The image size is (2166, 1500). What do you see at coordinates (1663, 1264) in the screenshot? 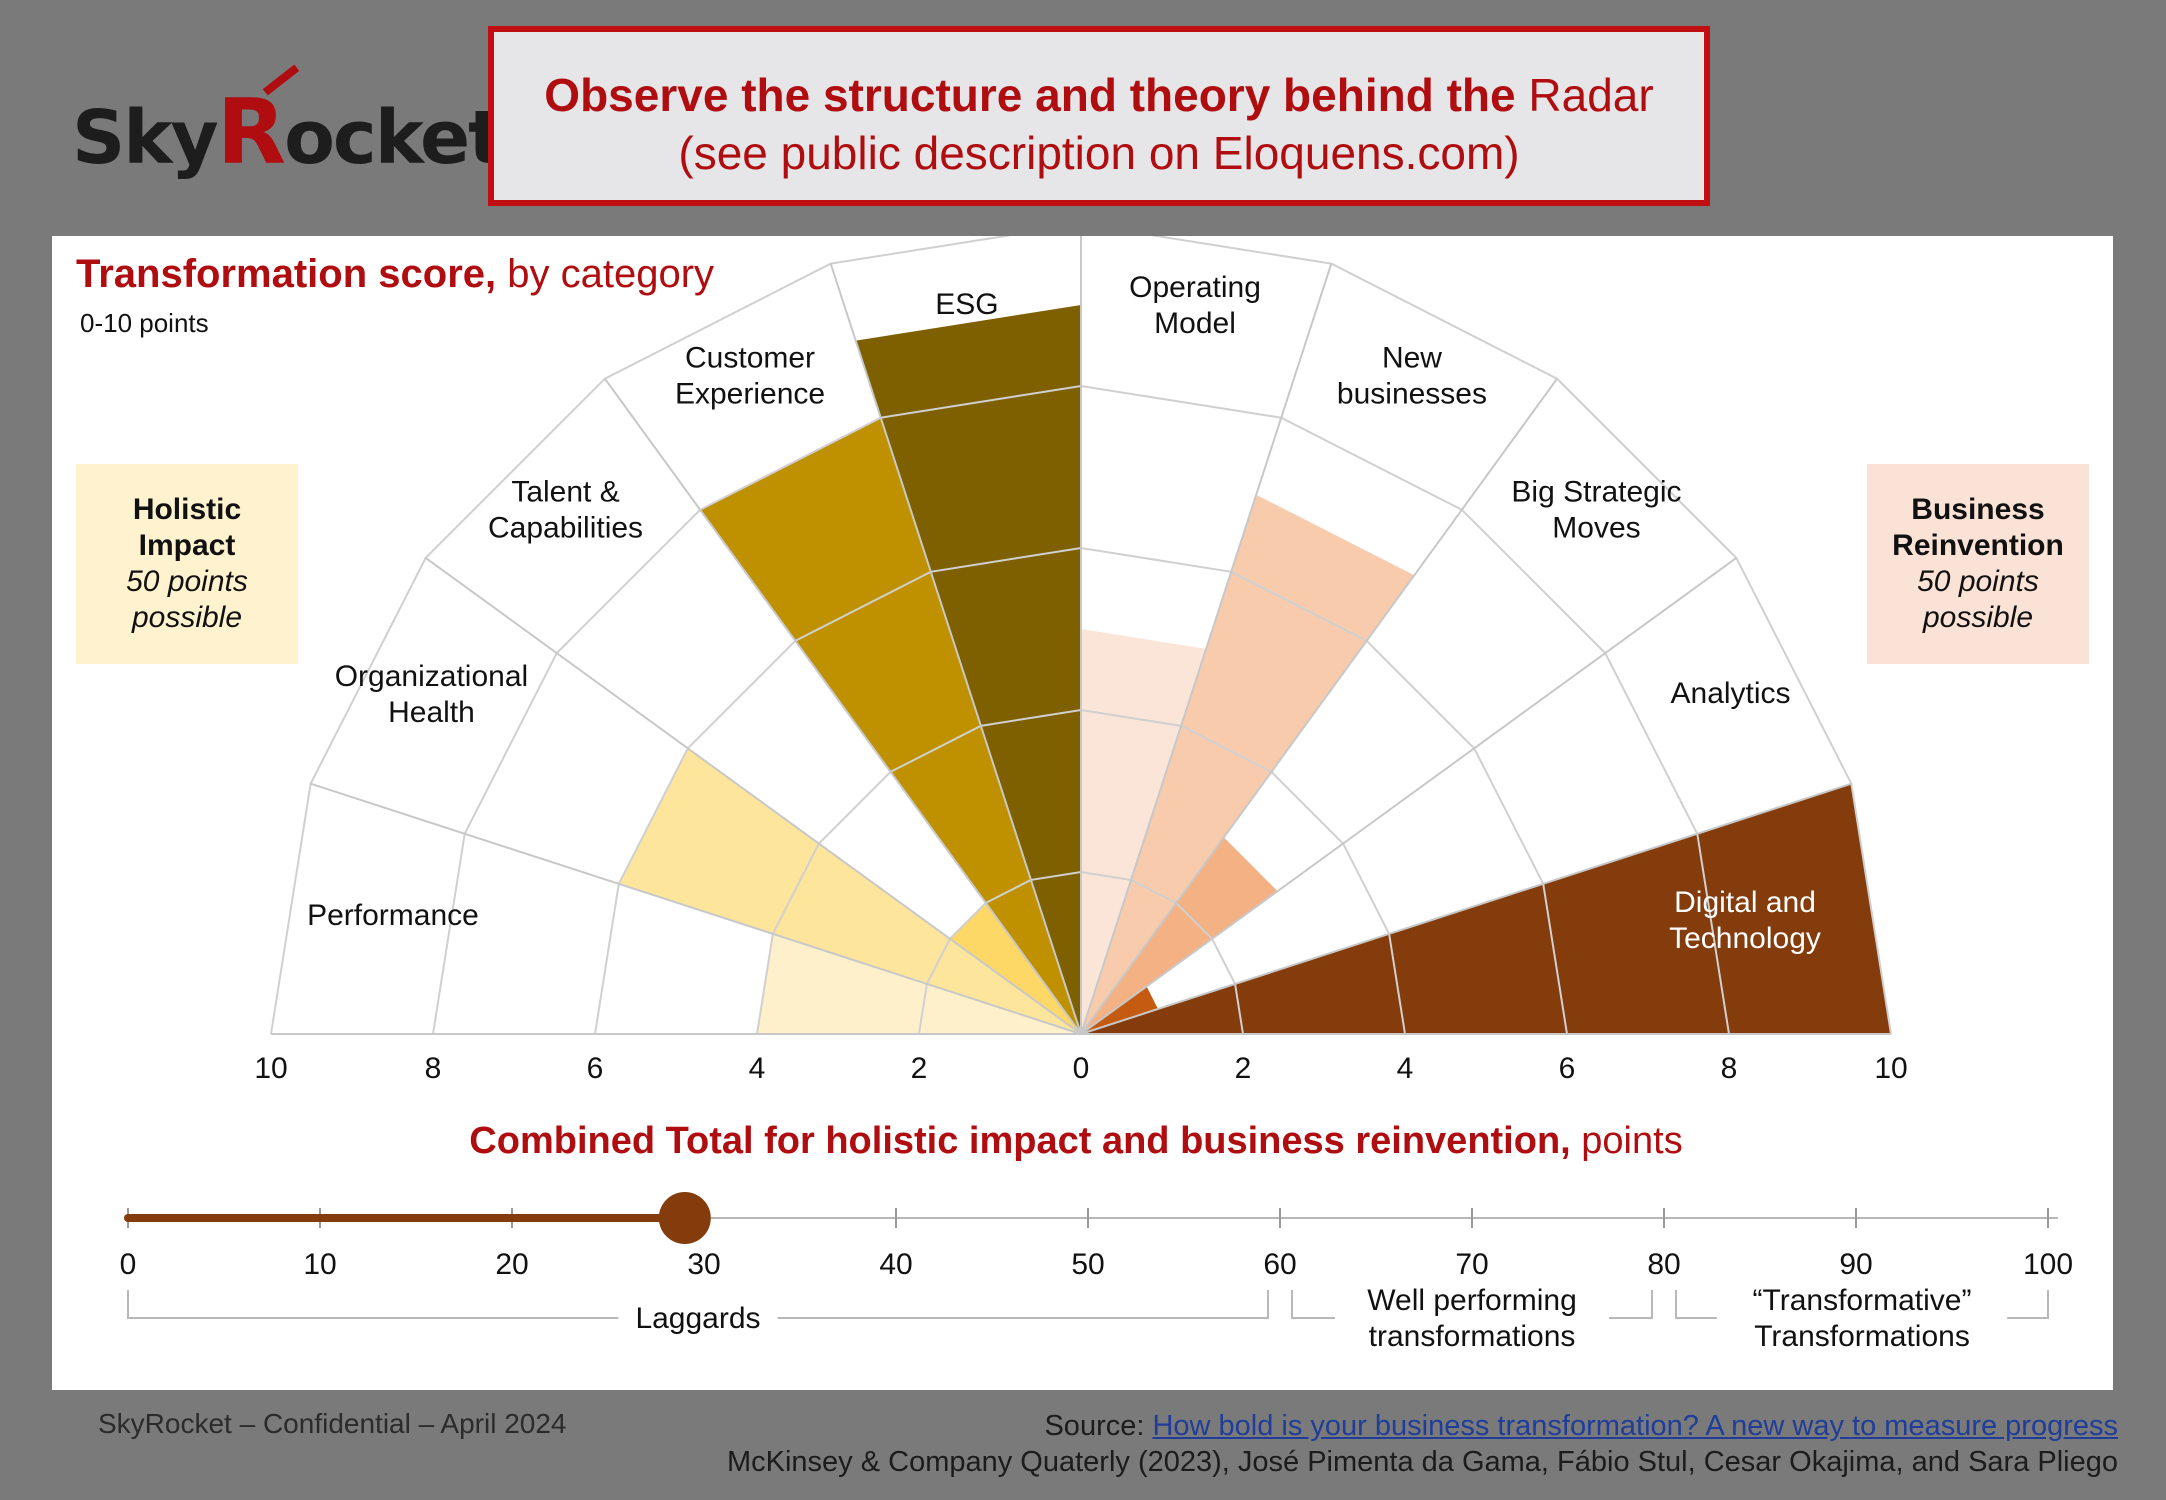
I see `scale-tick-label: 80` at bounding box center [1663, 1264].